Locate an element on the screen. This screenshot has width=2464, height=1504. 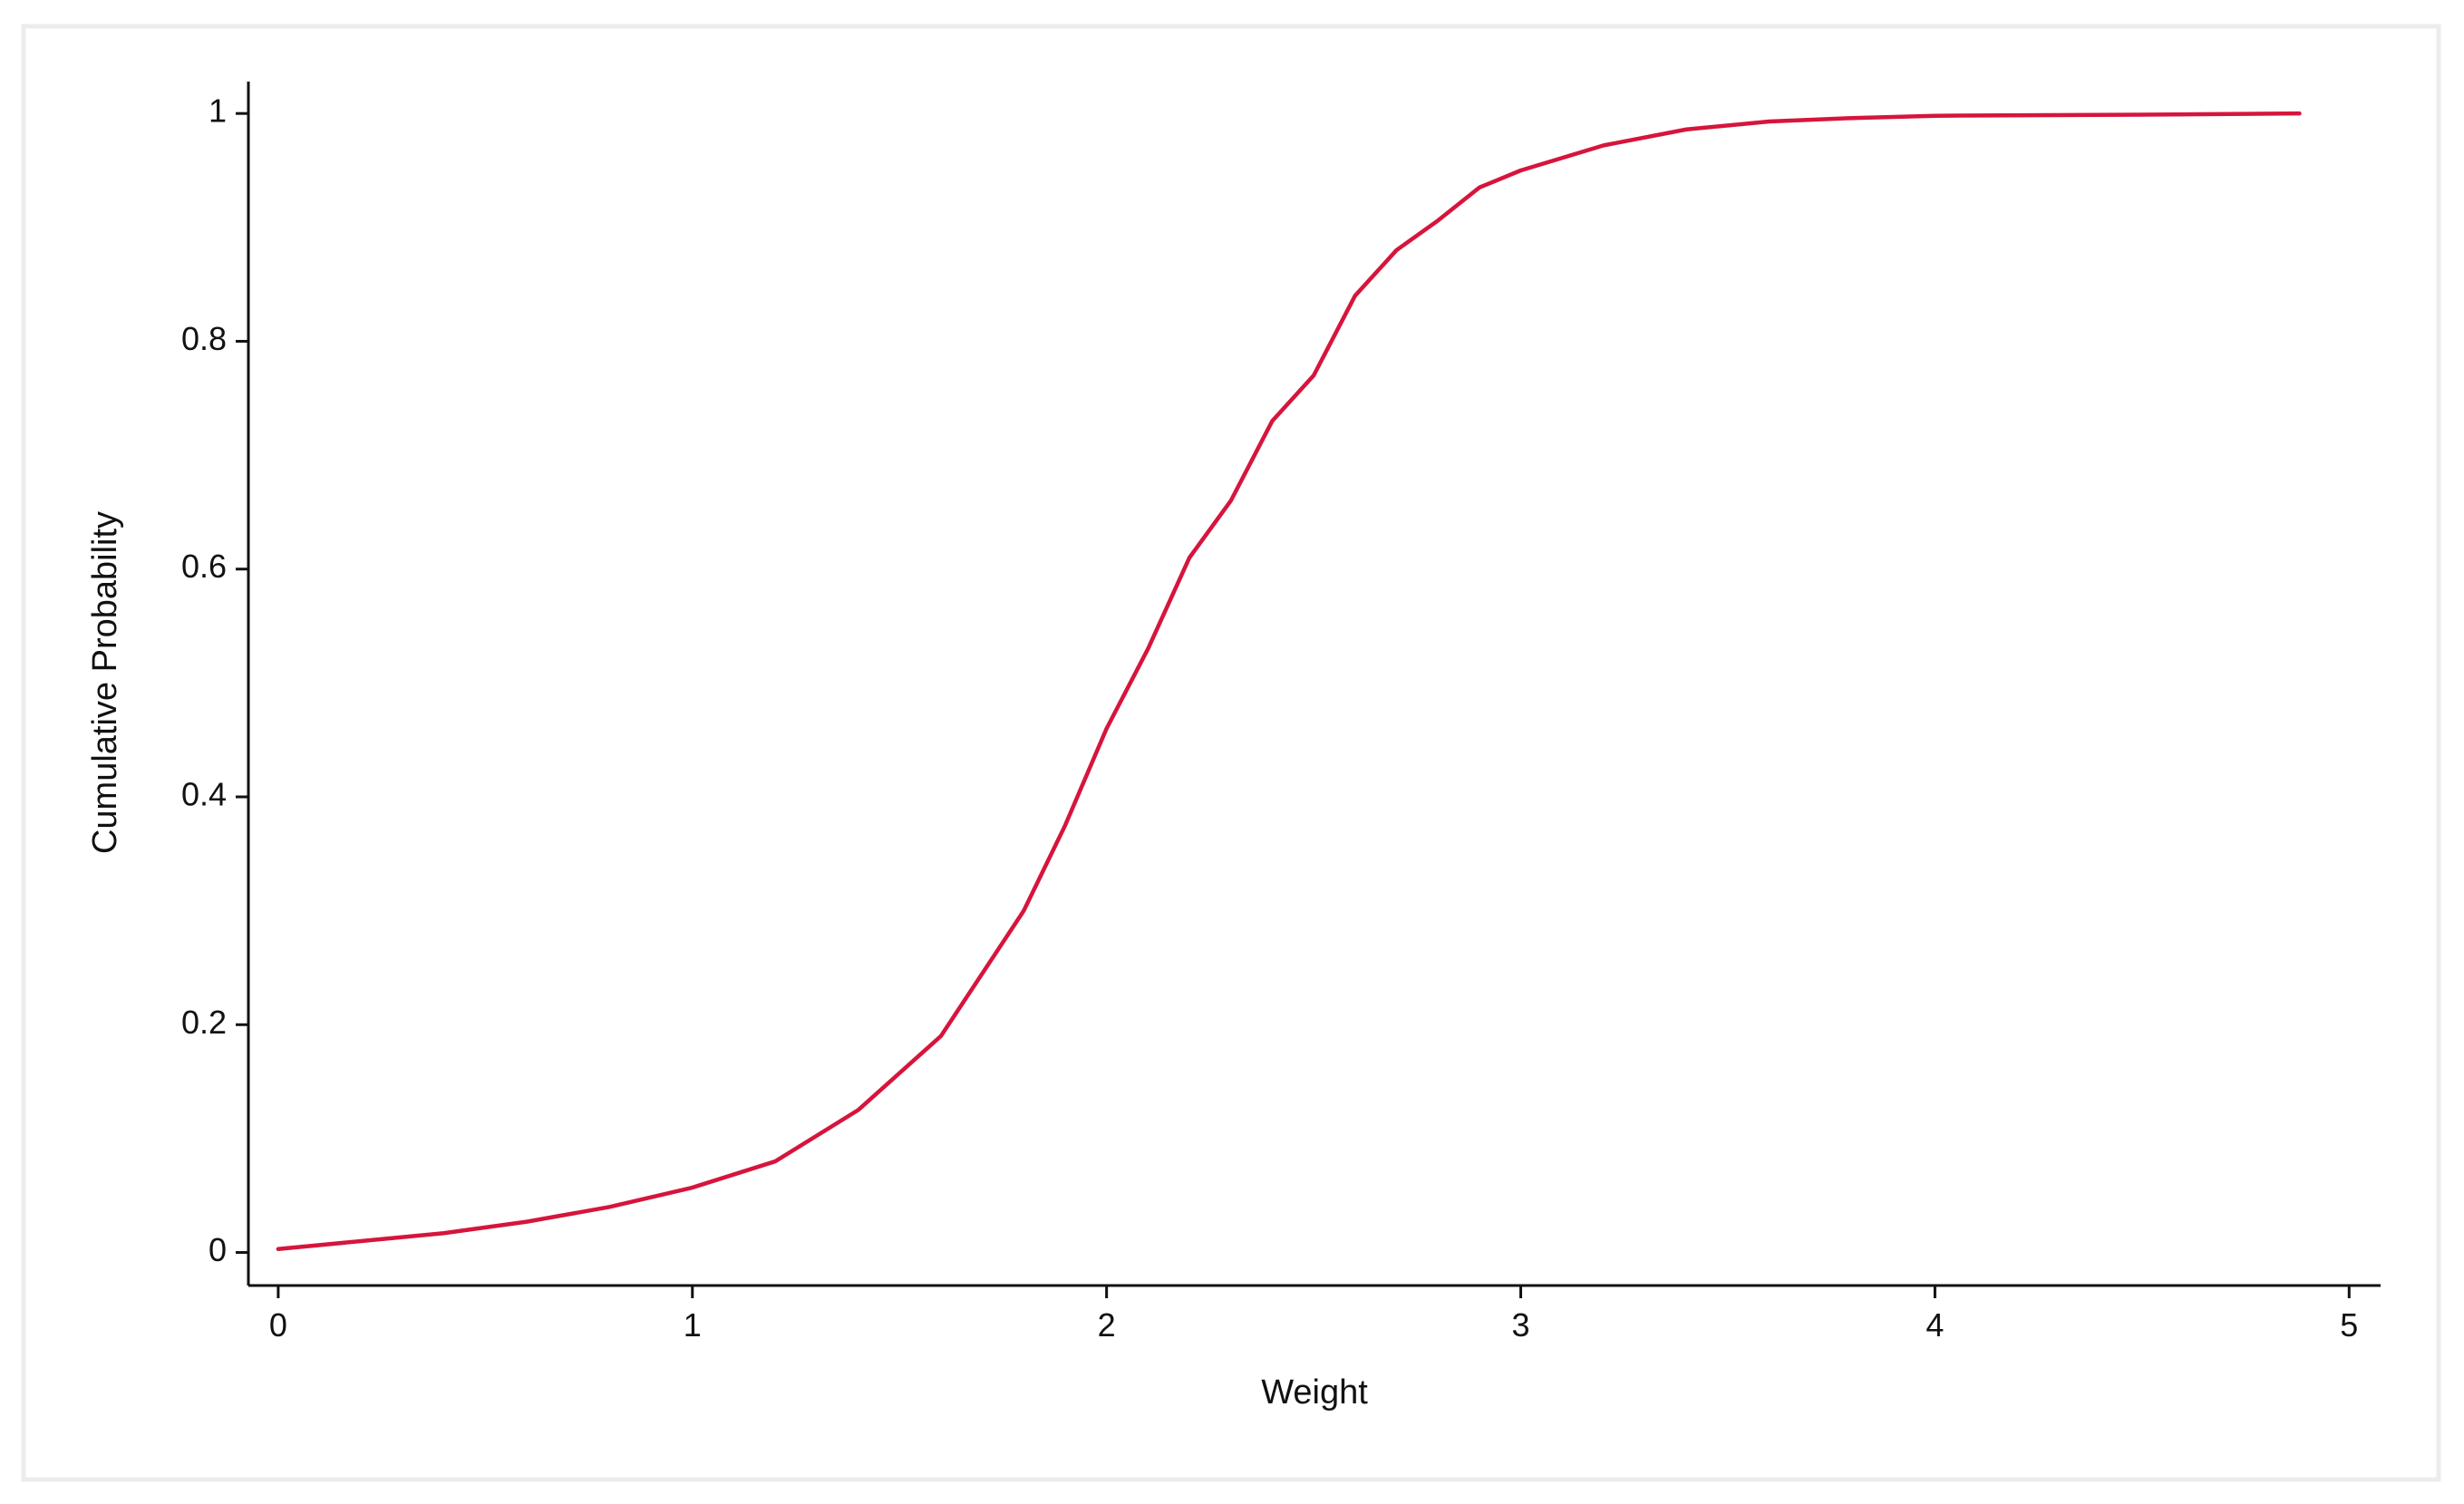
y-tick-label: 0.4 is located at coordinates (204, 795).